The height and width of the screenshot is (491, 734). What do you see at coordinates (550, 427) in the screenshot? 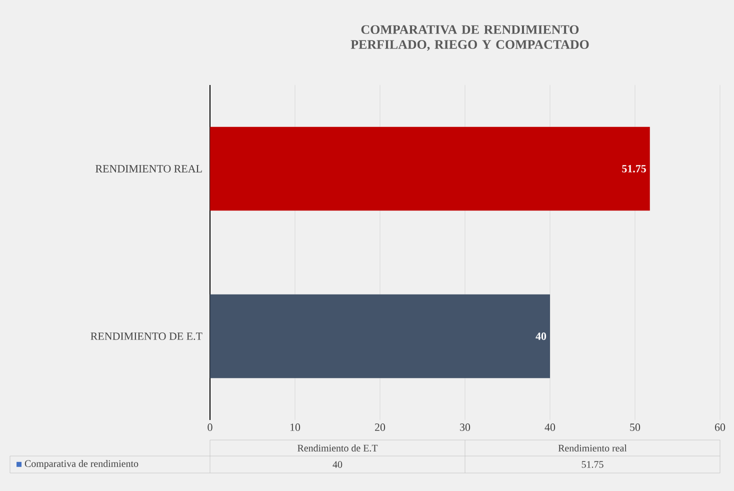
I see `x-tick-label: 40` at bounding box center [550, 427].